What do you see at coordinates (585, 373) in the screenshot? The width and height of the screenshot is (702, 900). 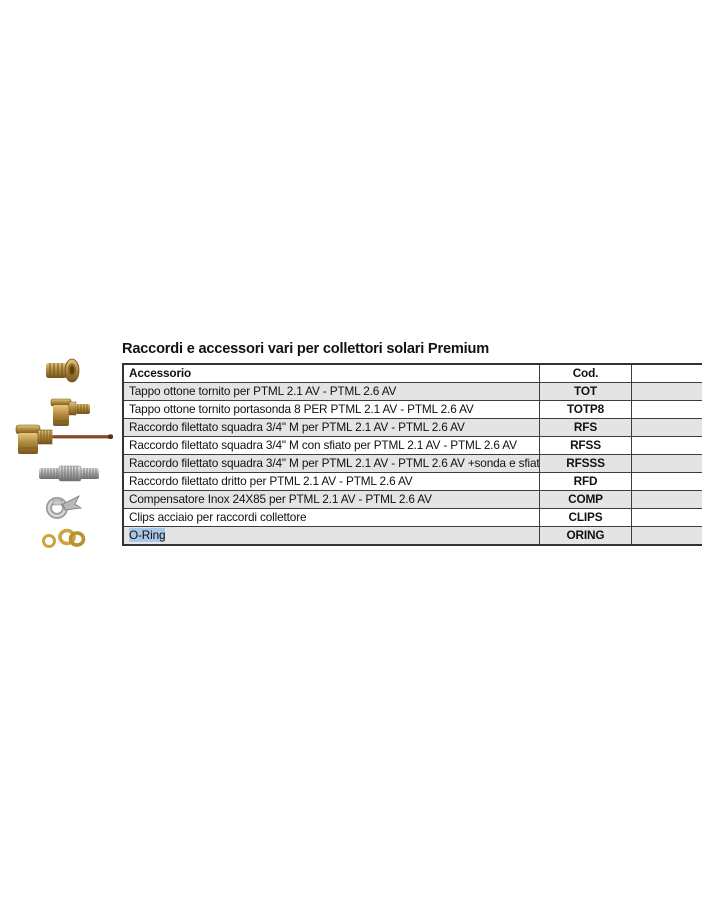 I see `header-cod: Cod.` at bounding box center [585, 373].